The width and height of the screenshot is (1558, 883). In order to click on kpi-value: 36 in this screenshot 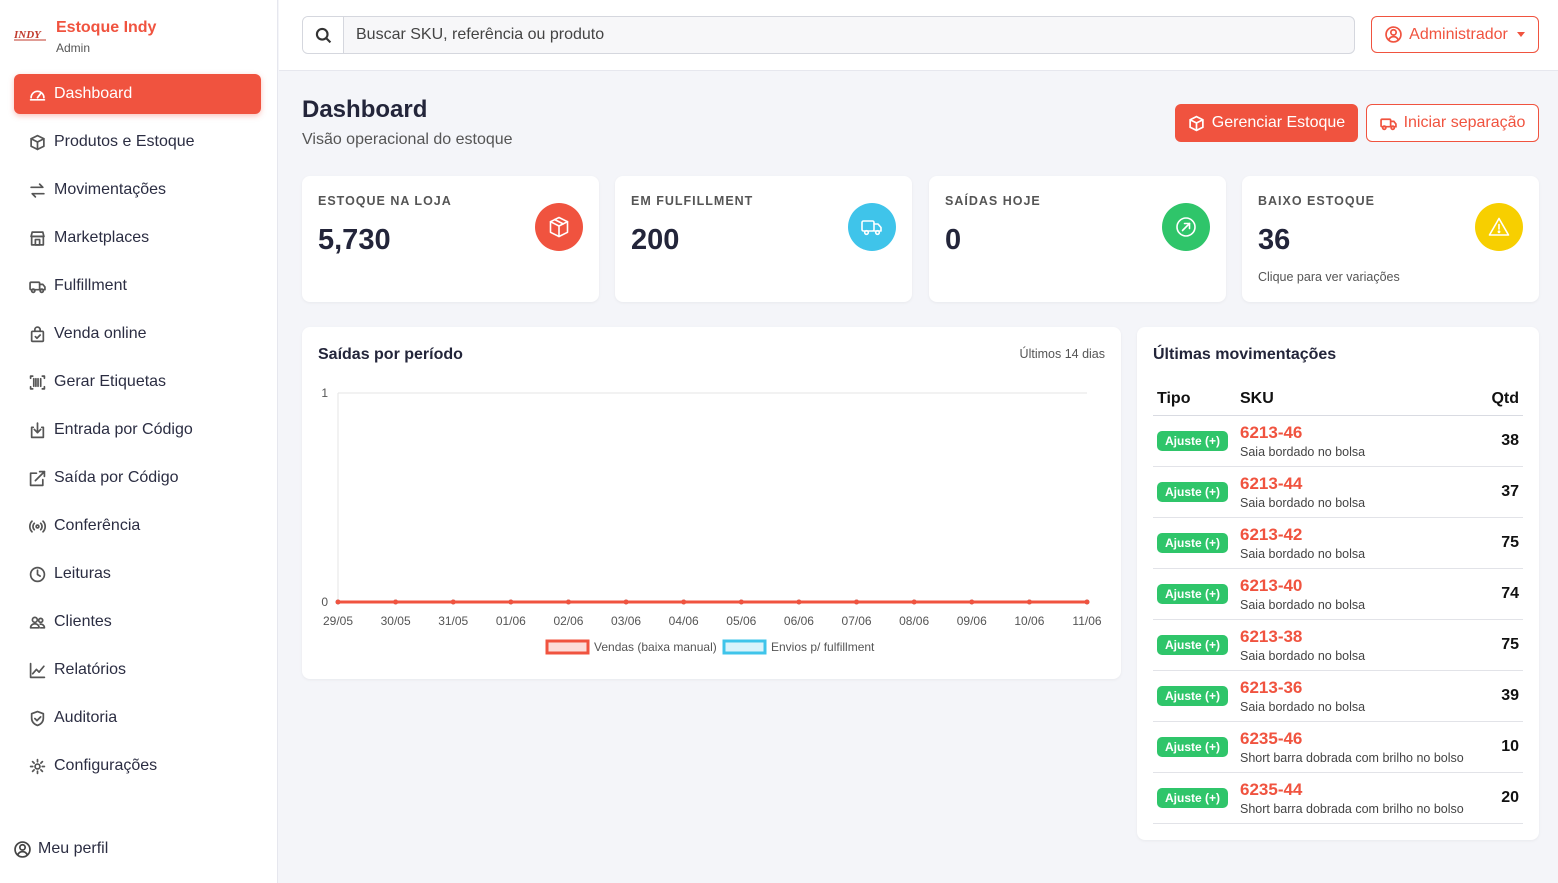, I will do `click(1274, 240)`.